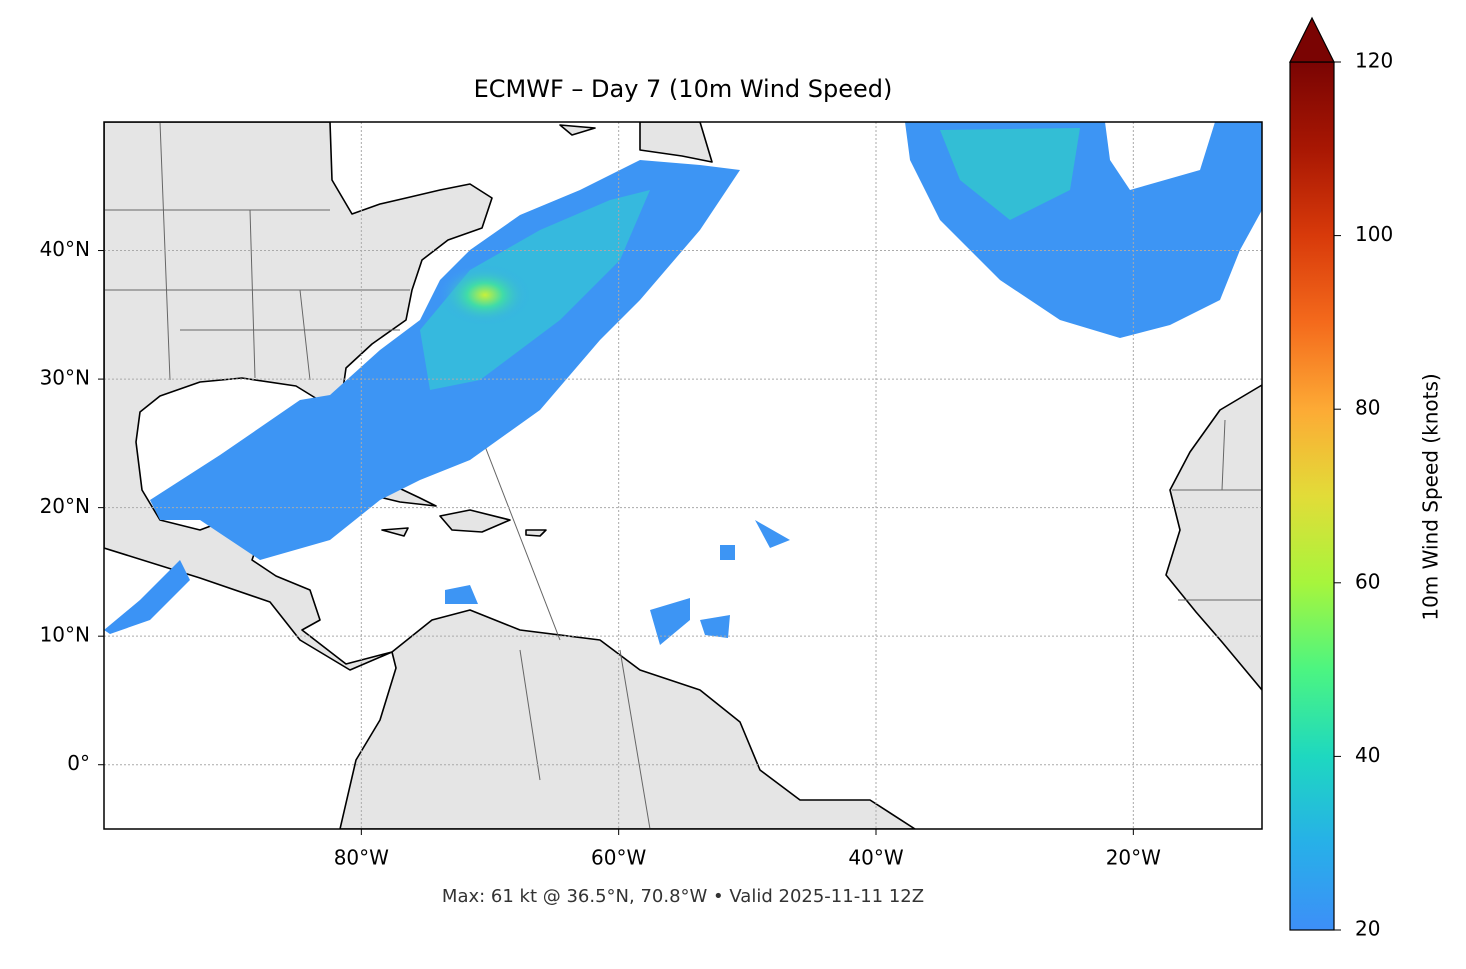  Describe the element at coordinates (65, 506) in the screenshot. I see `y-tick-label: 20°N` at that location.